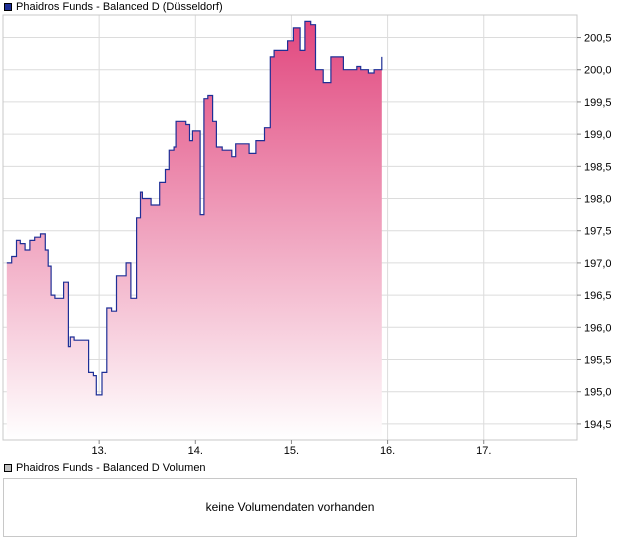 This screenshot has height=546, width=620. I want to click on y-tick-label: 199,5, so click(598, 103).